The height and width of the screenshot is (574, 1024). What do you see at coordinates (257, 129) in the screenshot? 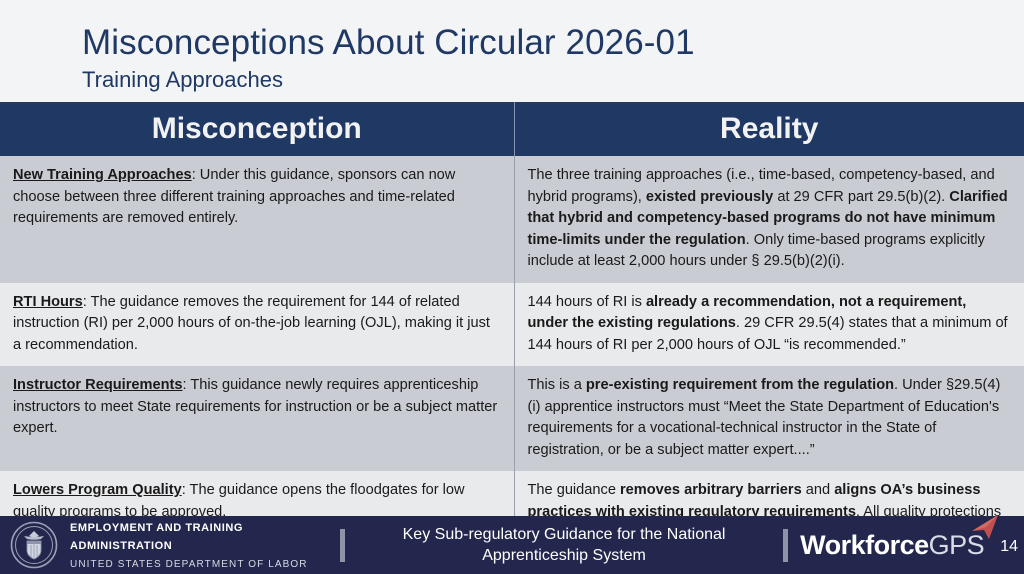
I see `column-header-misconception: Misconception` at bounding box center [257, 129].